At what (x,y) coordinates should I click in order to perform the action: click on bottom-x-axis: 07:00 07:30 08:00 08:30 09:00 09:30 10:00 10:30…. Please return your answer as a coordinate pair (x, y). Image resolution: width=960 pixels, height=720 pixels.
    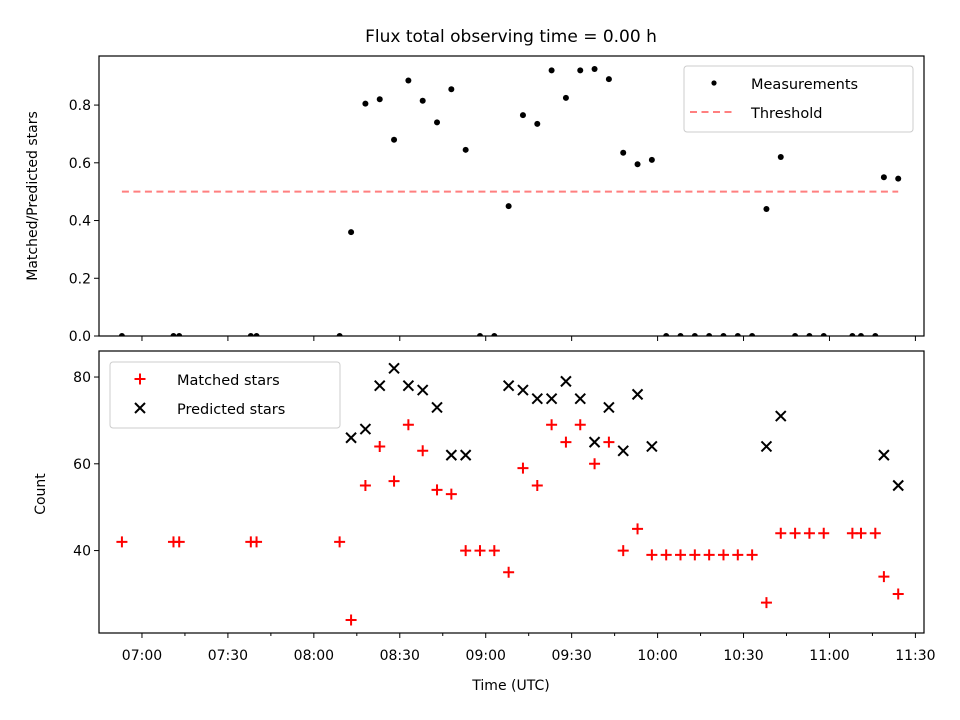
    Looking at the image, I should click on (529, 648).